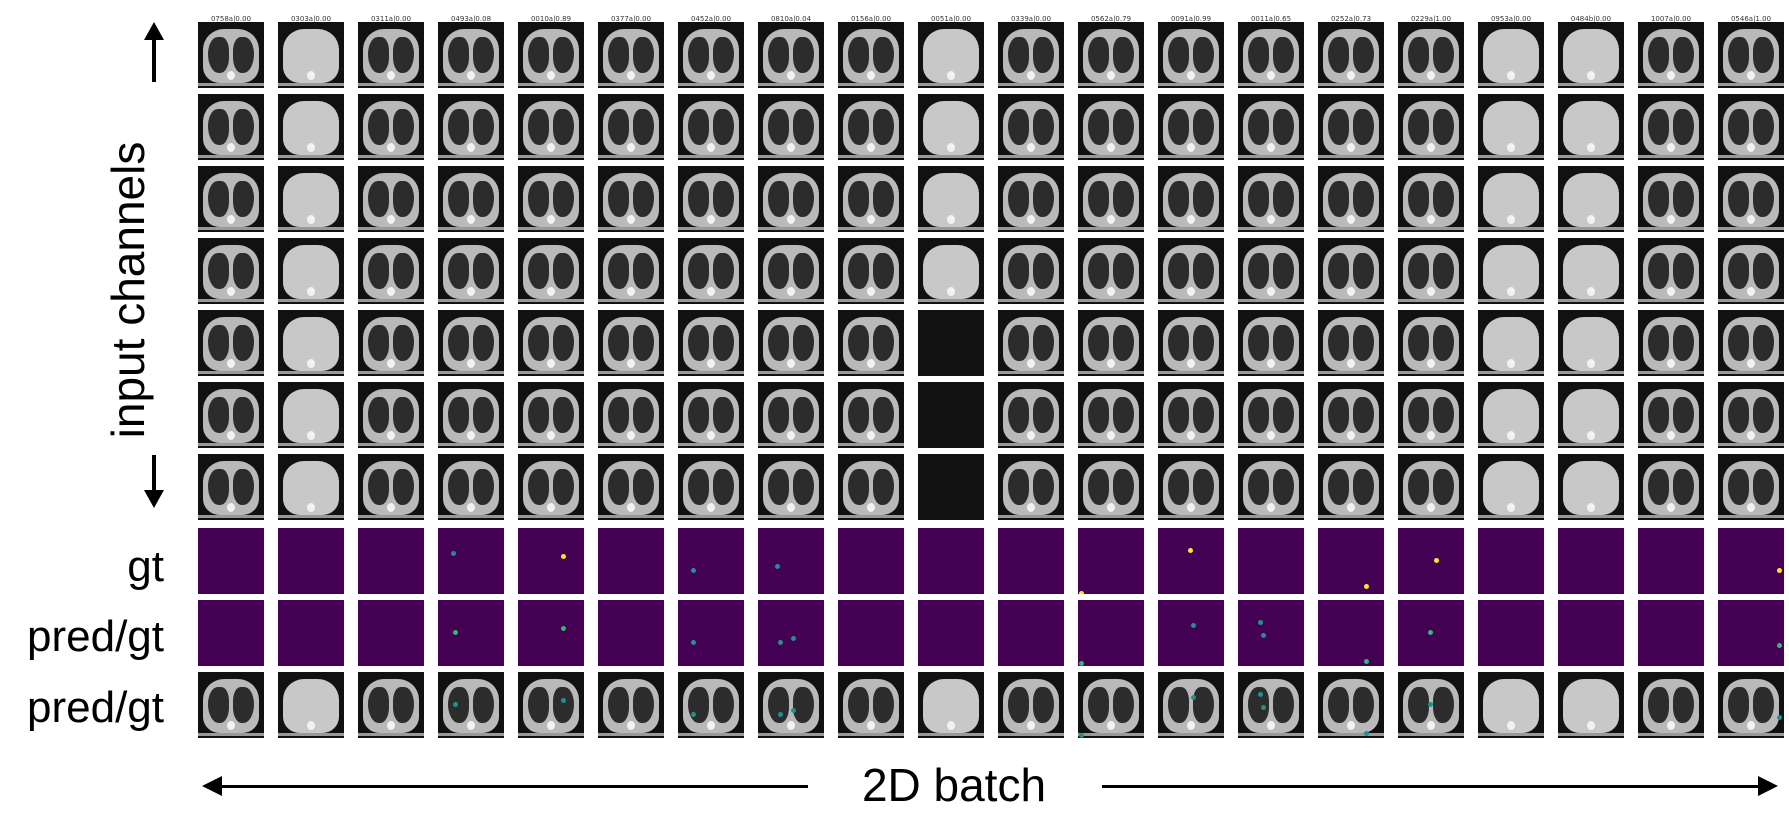 This screenshot has width=1789, height=827. I want to click on column-title: 0953a|0.00, so click(1511, 19).